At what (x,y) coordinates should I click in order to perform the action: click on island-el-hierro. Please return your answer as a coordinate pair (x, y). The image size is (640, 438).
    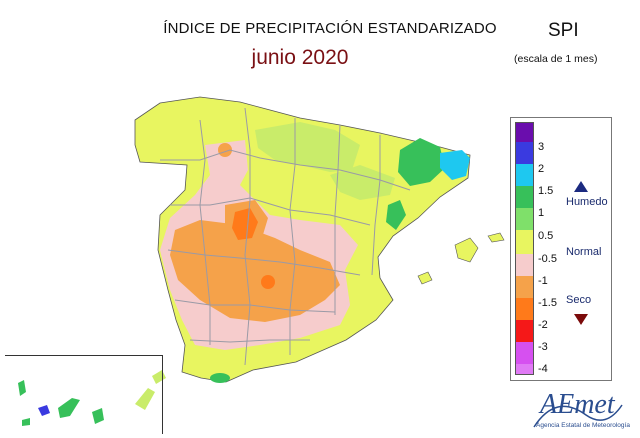
    Looking at the image, I should click on (26, 422).